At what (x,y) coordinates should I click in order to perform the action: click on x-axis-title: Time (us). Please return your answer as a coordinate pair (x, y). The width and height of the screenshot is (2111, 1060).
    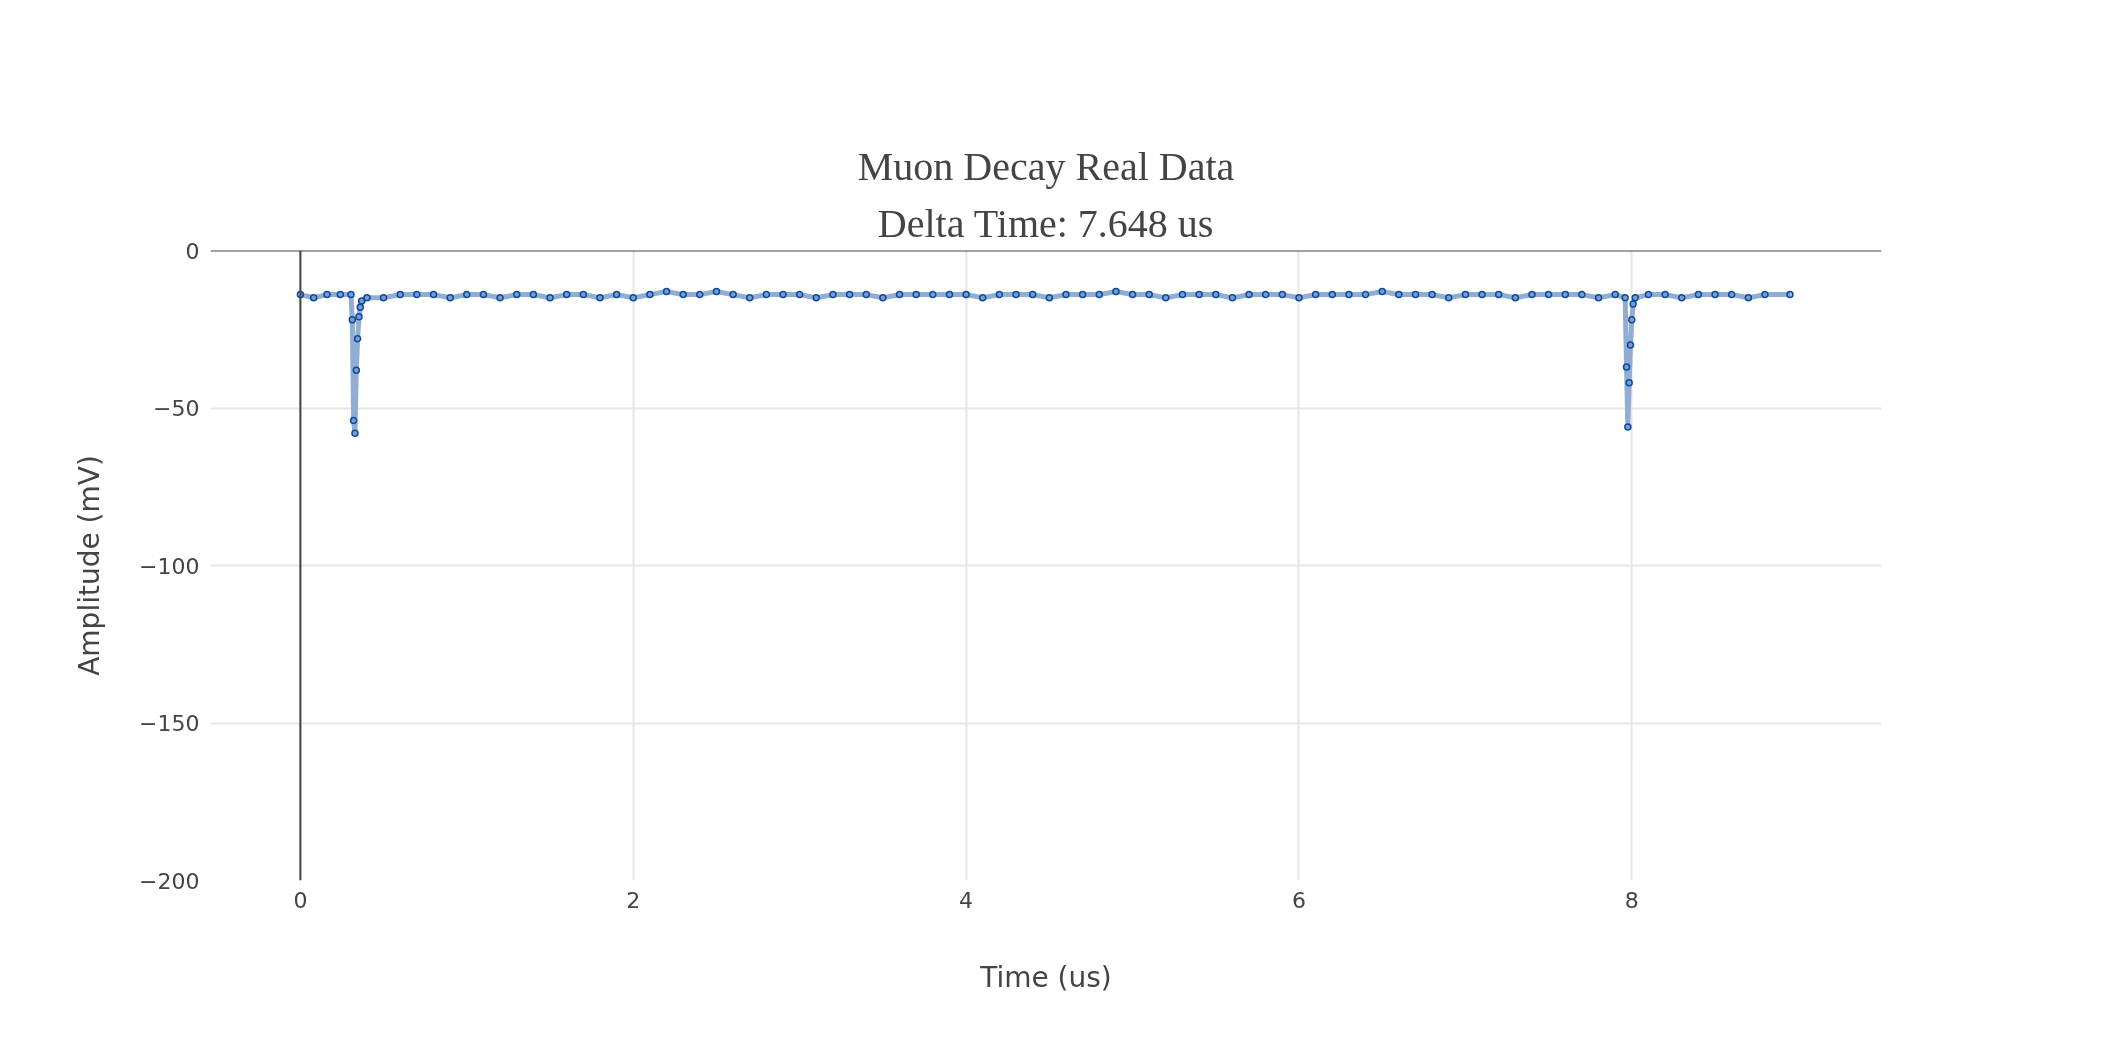
    Looking at the image, I should click on (1045, 977).